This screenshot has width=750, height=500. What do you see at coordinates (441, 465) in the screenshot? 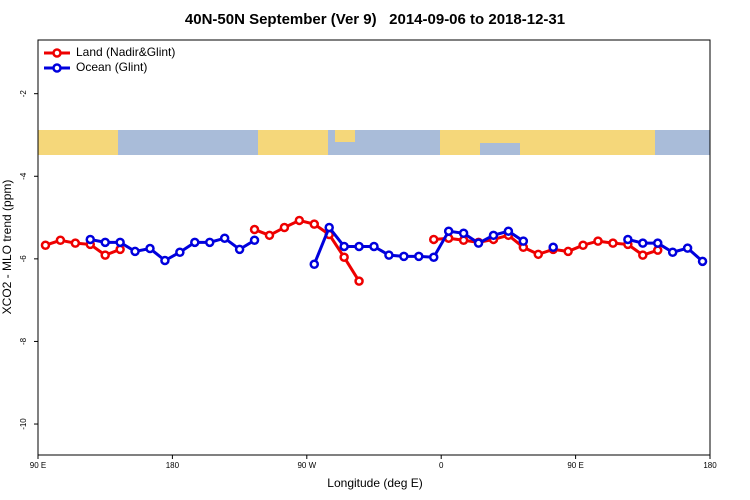
I see `x-tick-label: 0` at bounding box center [441, 465].